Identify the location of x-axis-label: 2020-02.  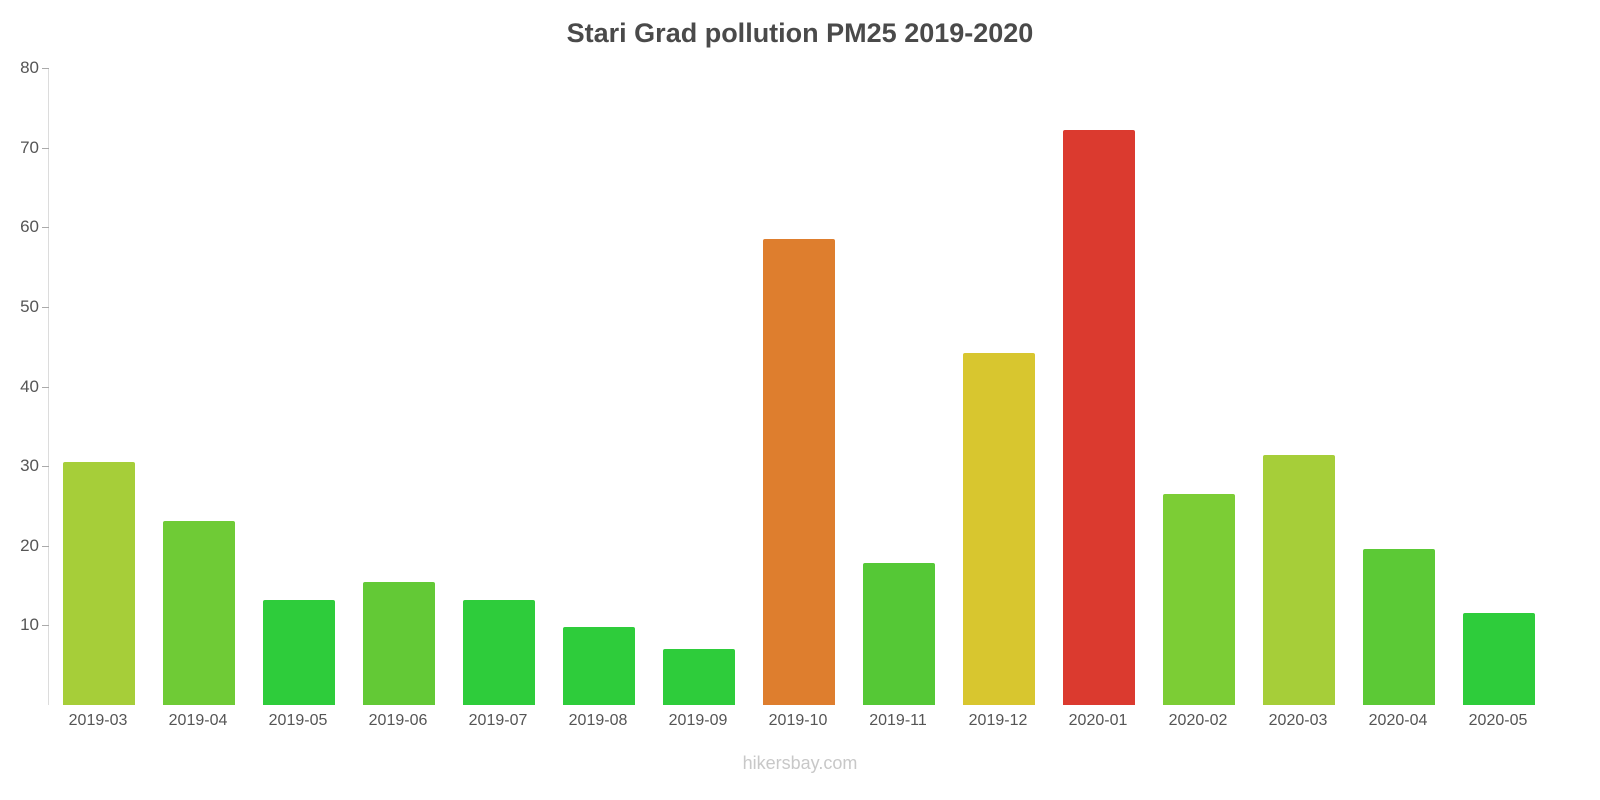
(1198, 720).